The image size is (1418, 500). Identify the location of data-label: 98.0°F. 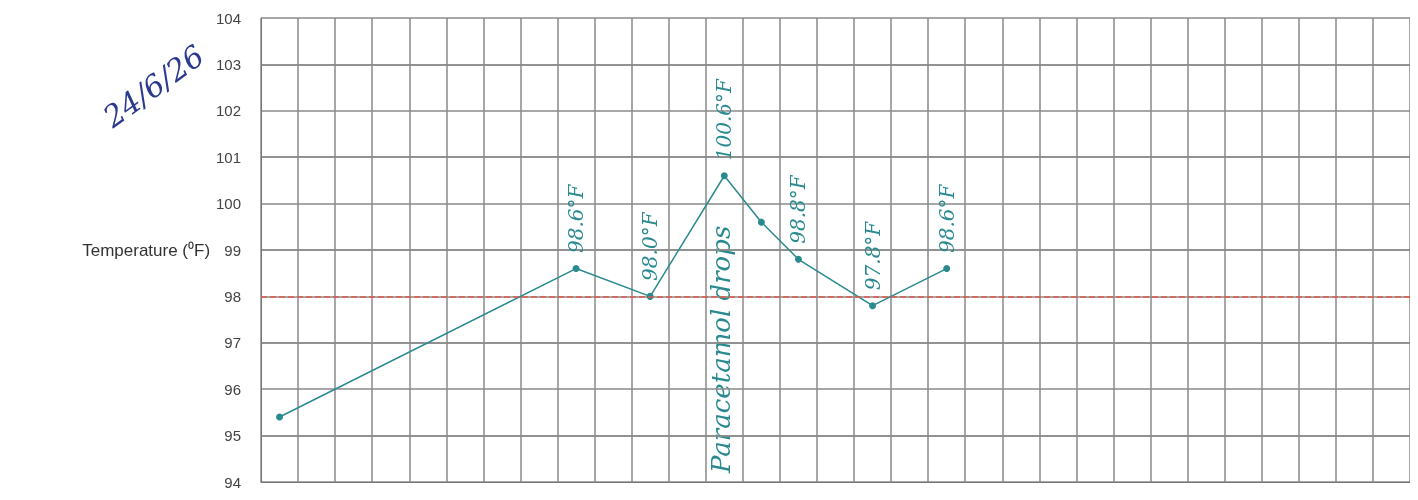
(650, 246).